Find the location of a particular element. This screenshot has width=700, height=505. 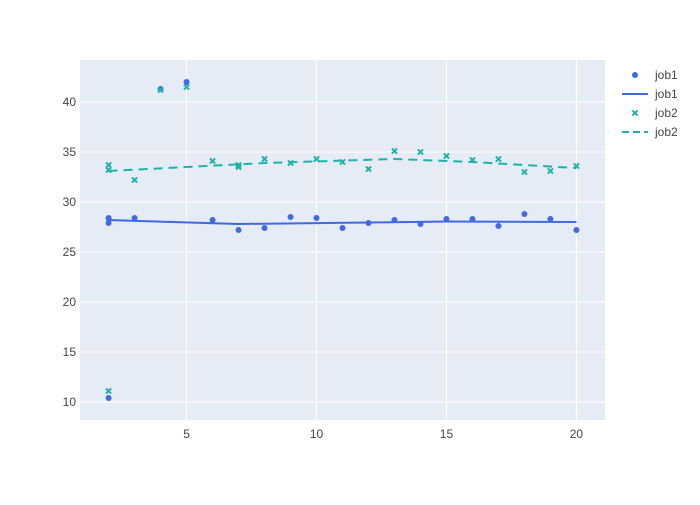

y-tick-label: 20 is located at coordinates (70, 302).